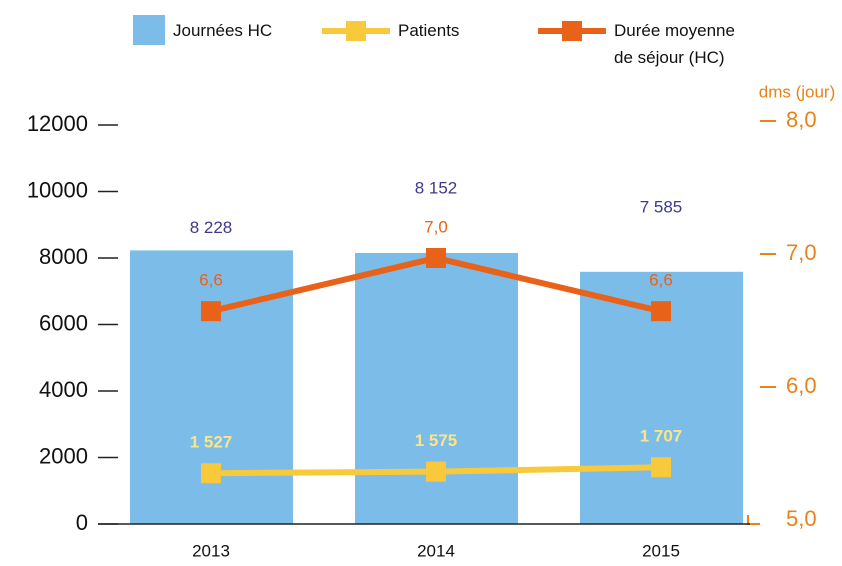  I want to click on legend-label: Patients, so click(429, 30).